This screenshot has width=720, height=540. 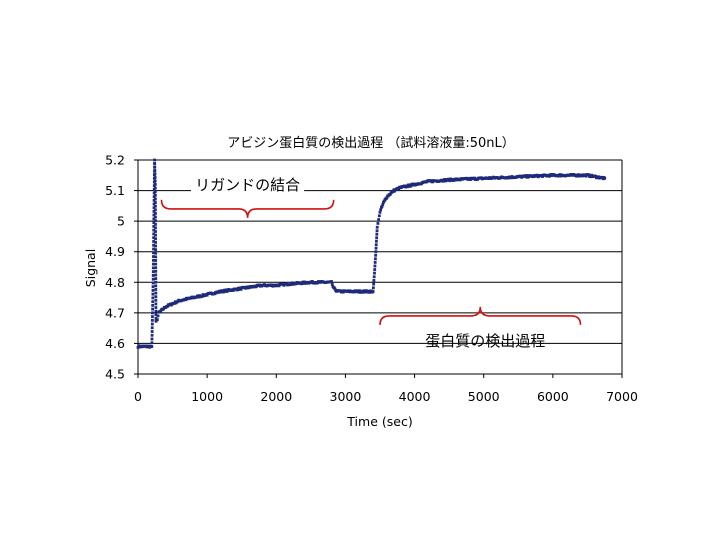 What do you see at coordinates (276, 396) in the screenshot?
I see `x-tick-label: 2000` at bounding box center [276, 396].